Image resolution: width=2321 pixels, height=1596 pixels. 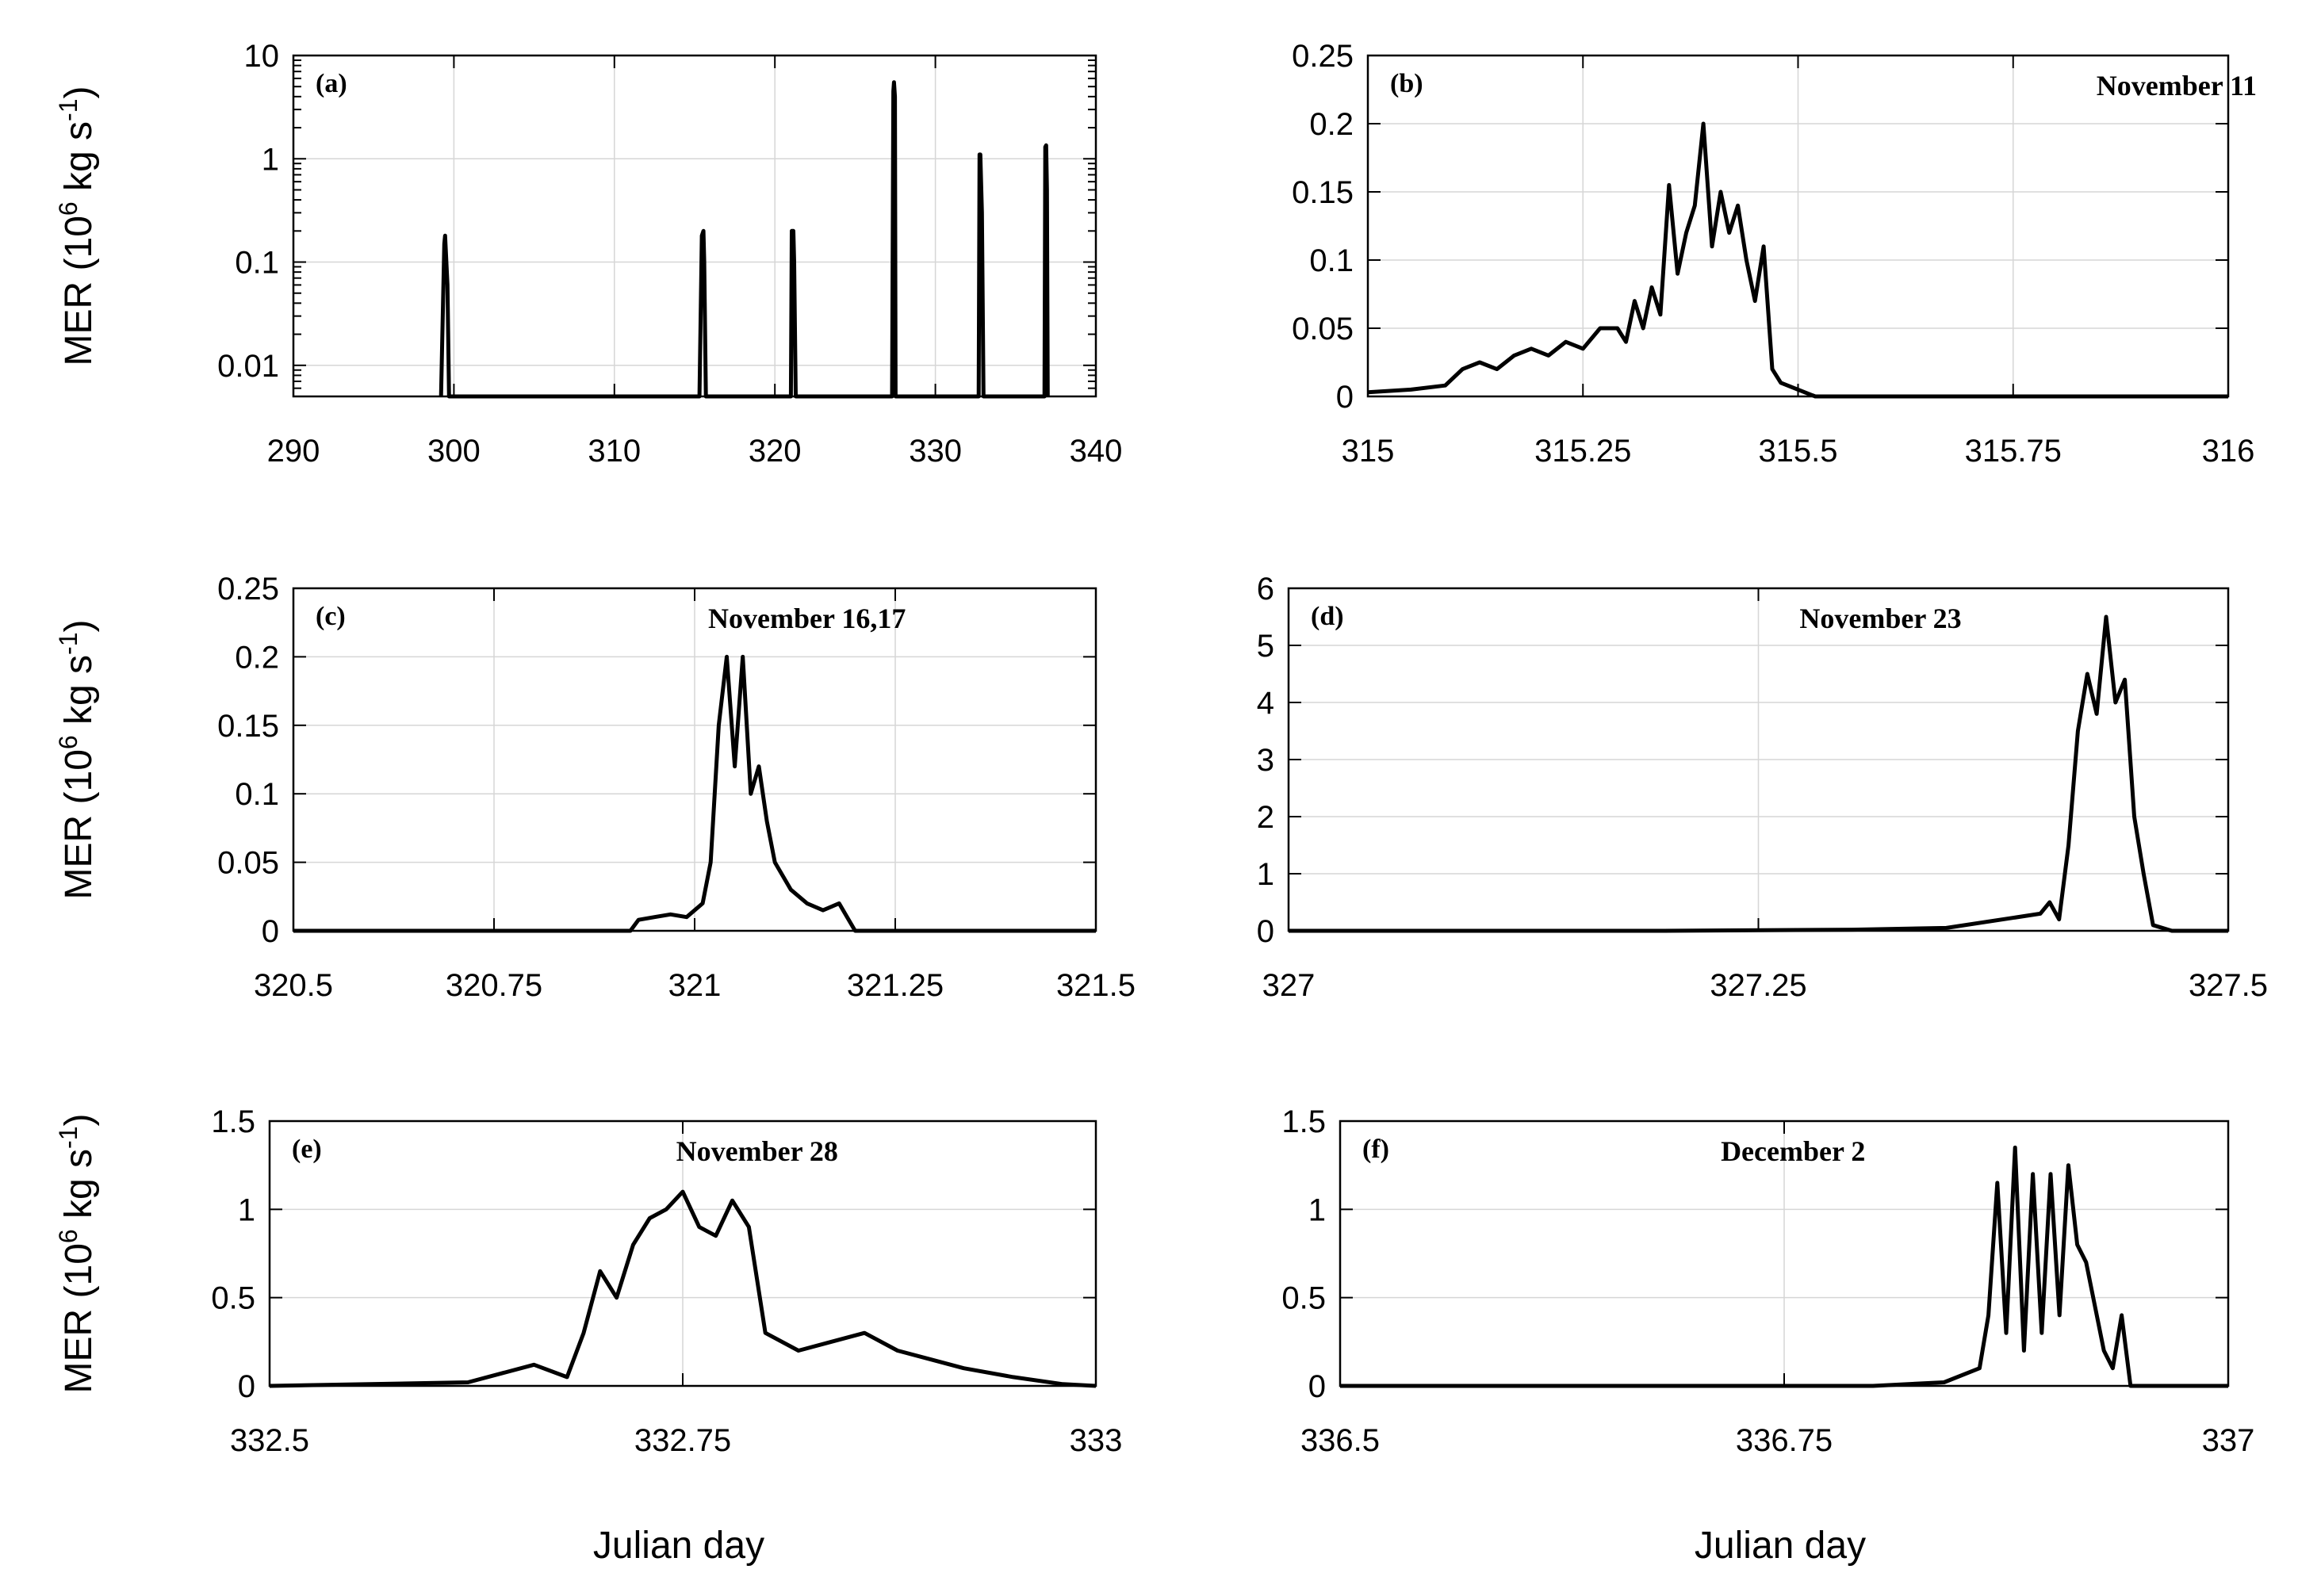 I want to click on panel-label: (b), so click(x=1406, y=83).